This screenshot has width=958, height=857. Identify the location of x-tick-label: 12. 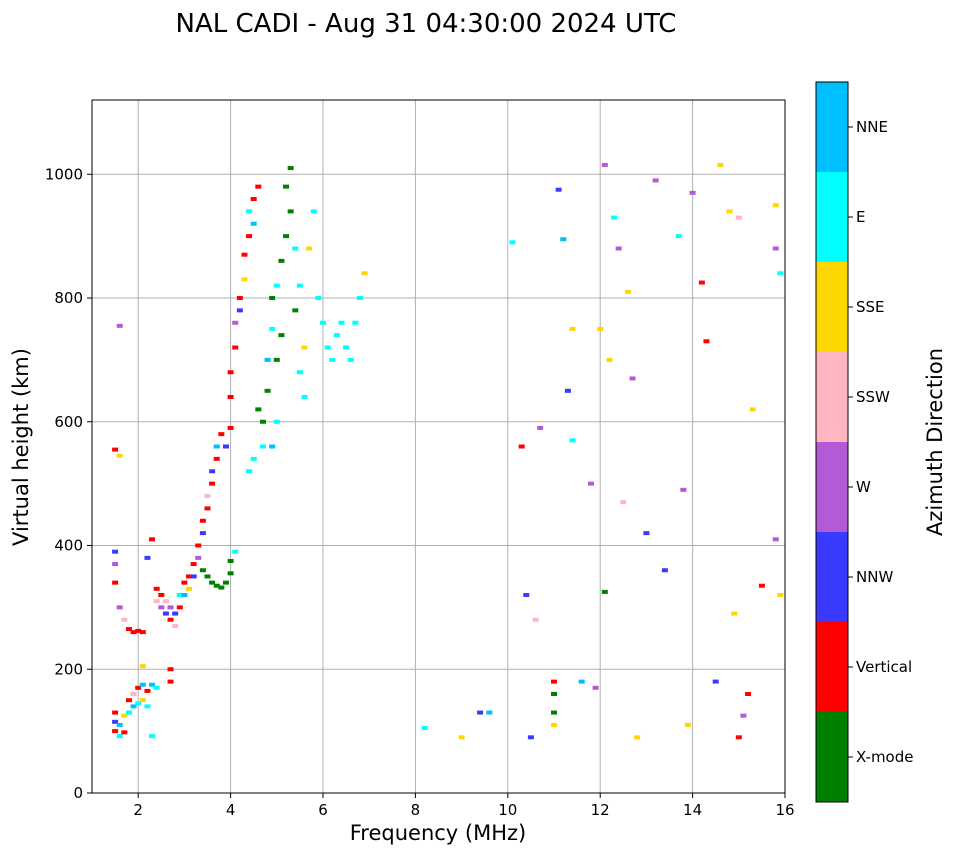
(600, 810).